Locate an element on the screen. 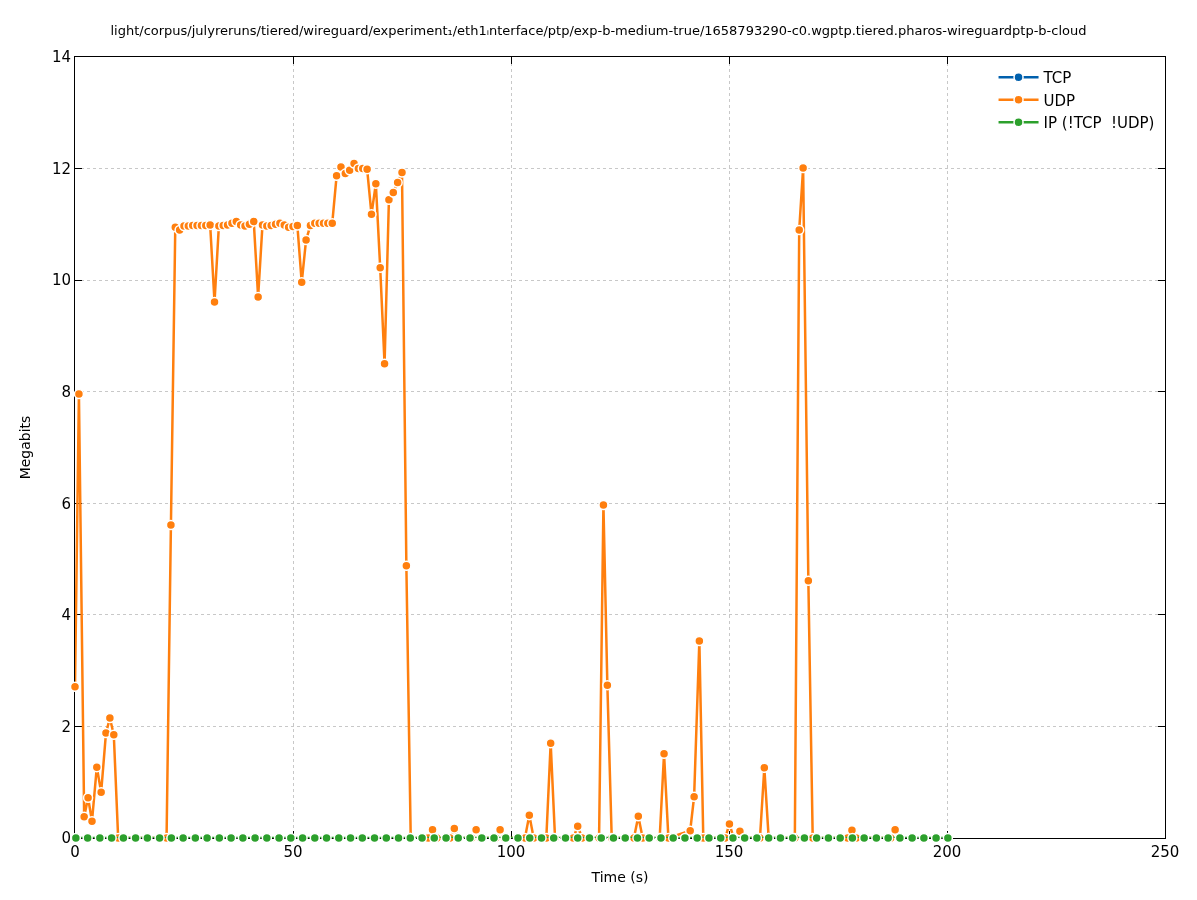 The width and height of the screenshot is (1197, 900). x-tick-label: 150 is located at coordinates (729, 852).